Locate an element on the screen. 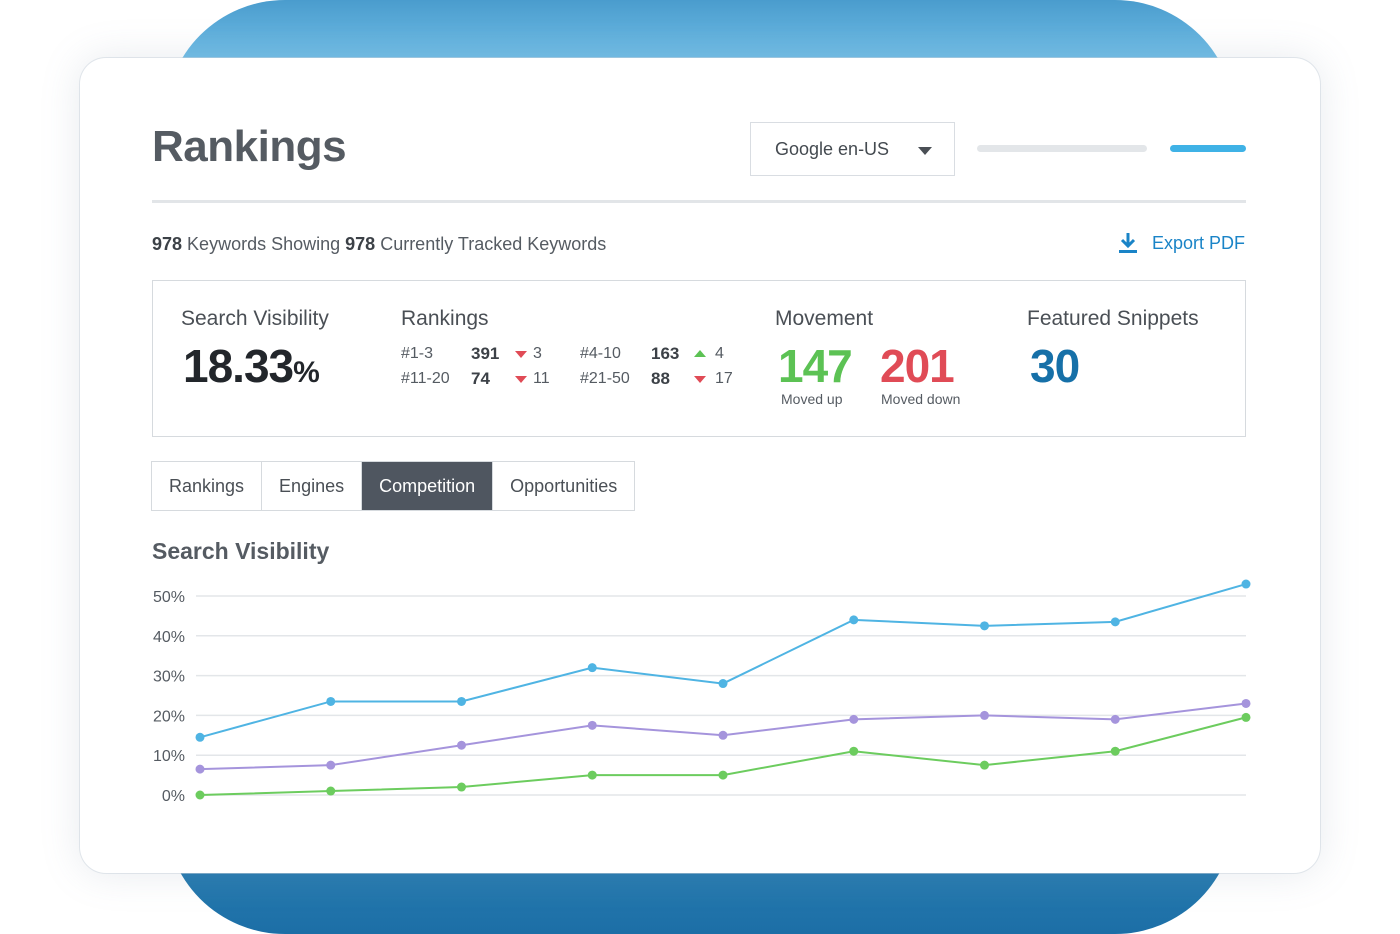 The height and width of the screenshot is (934, 1400). moved-down-value: 201 is located at coordinates (917, 366).